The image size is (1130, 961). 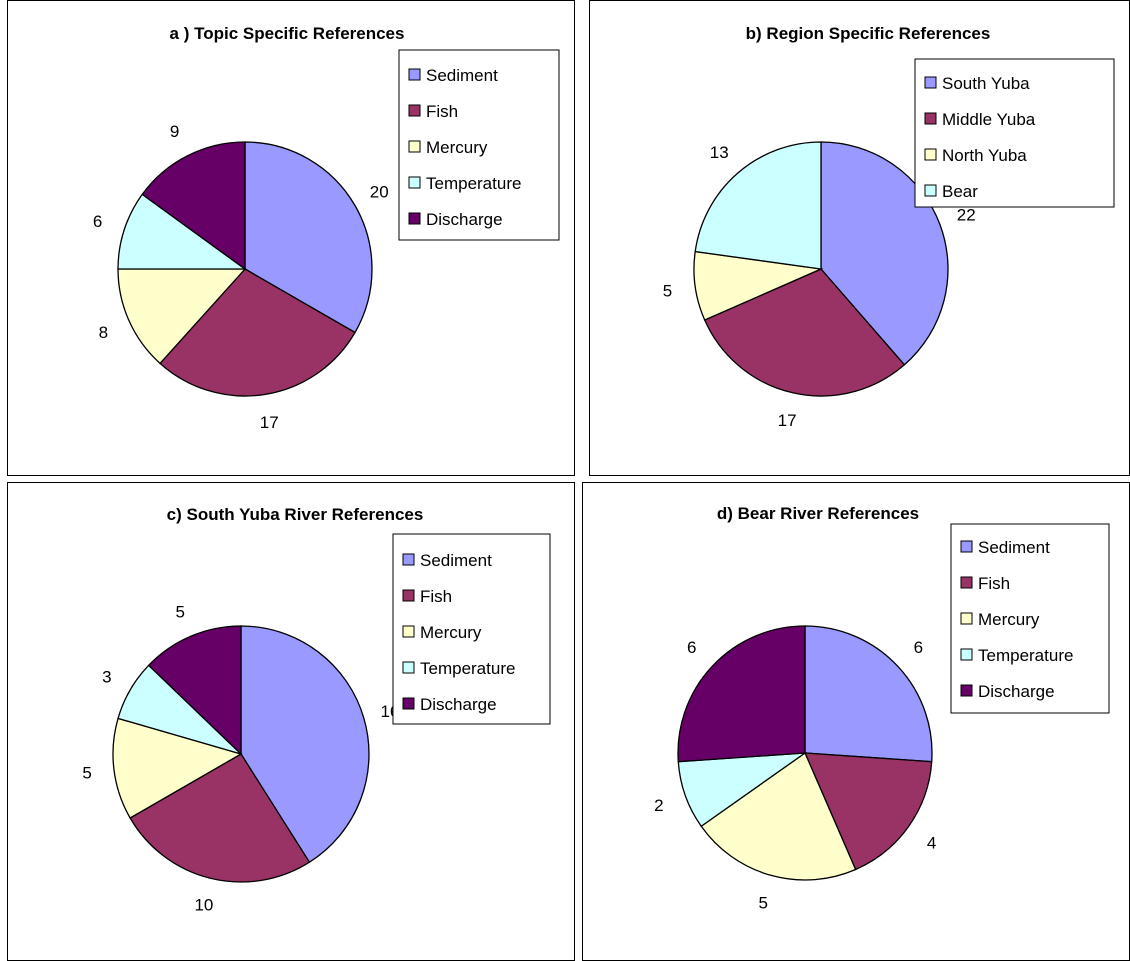 I want to click on data-labels: 20 17 8 6 9, so click(x=241, y=277).